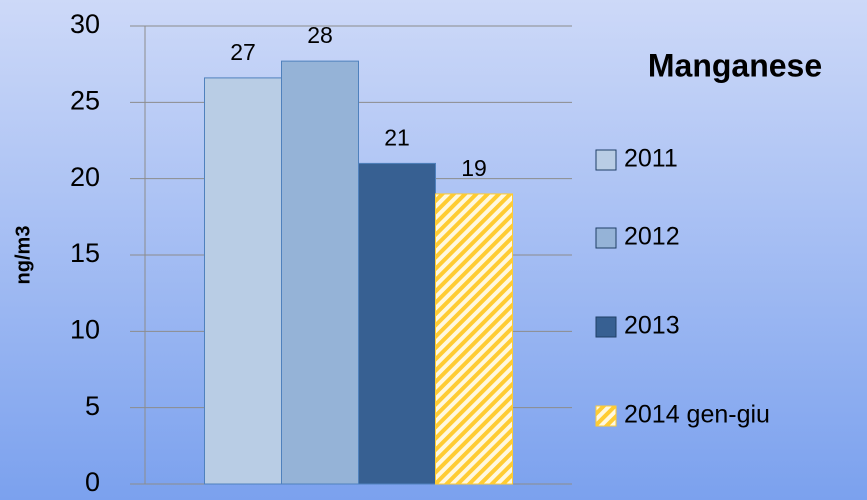  What do you see at coordinates (85, 100) in the screenshot?
I see `y-tick-label: 25` at bounding box center [85, 100].